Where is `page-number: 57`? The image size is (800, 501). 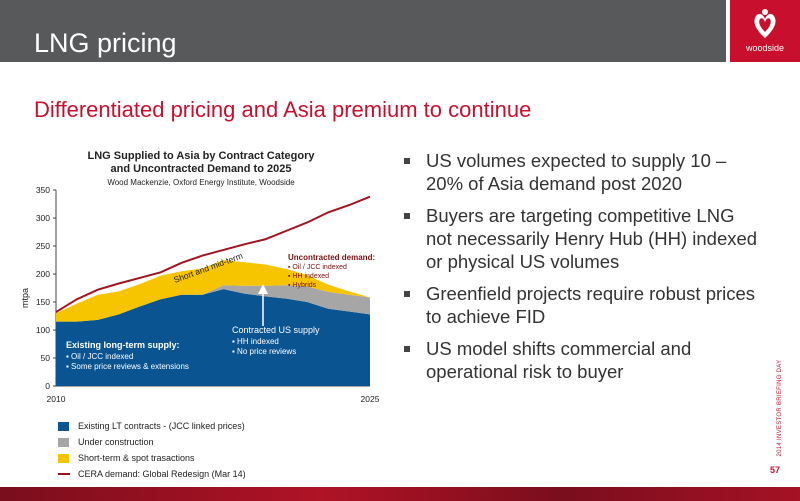
page-number: 57 is located at coordinates (775, 470).